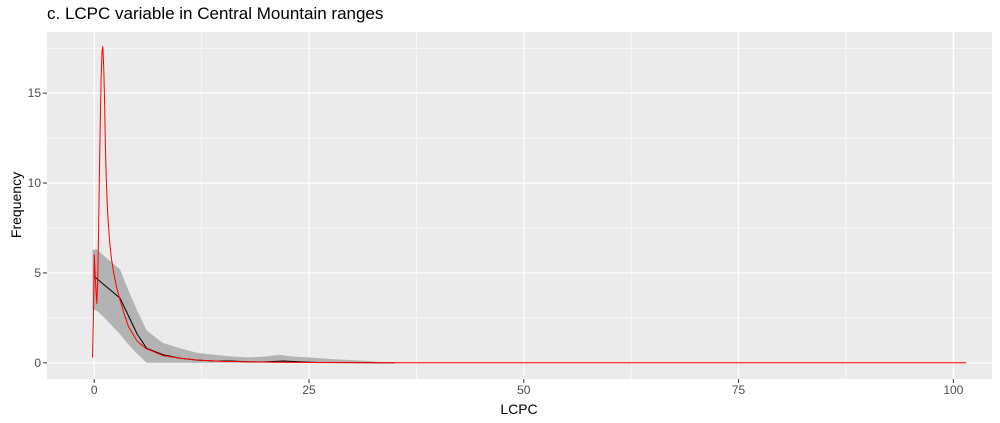 Image resolution: width=1000 pixels, height=423 pixels. I want to click on y-axis-title: Frequency, so click(16, 205).